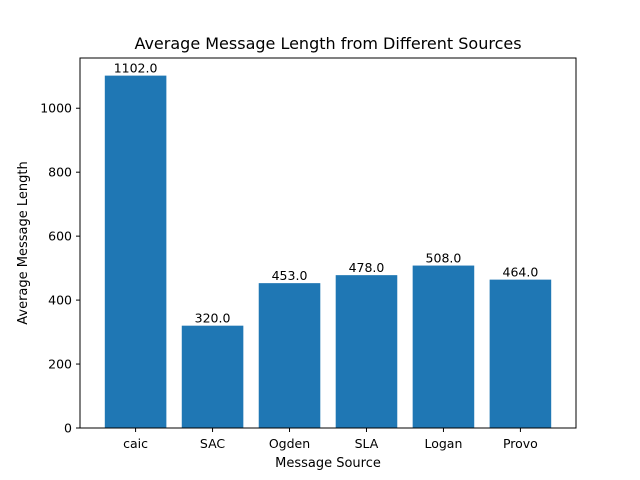  I want to click on y-axis-label: Average Message Length, so click(23, 242).